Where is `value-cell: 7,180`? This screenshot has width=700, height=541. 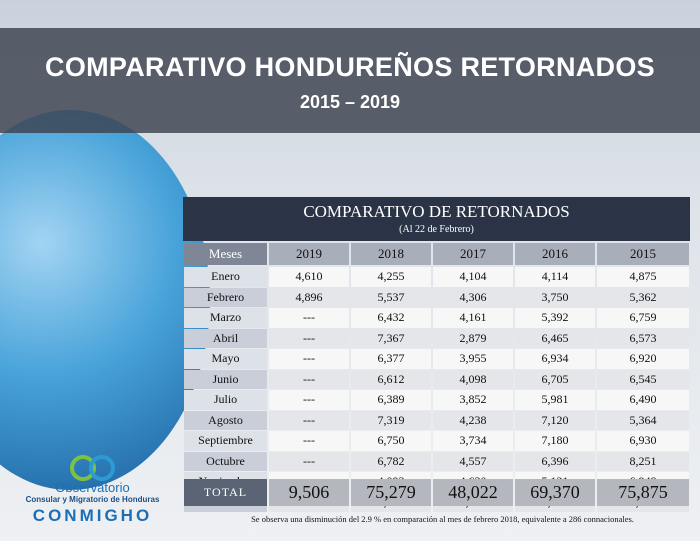 value-cell: 7,180 is located at coordinates (555, 441).